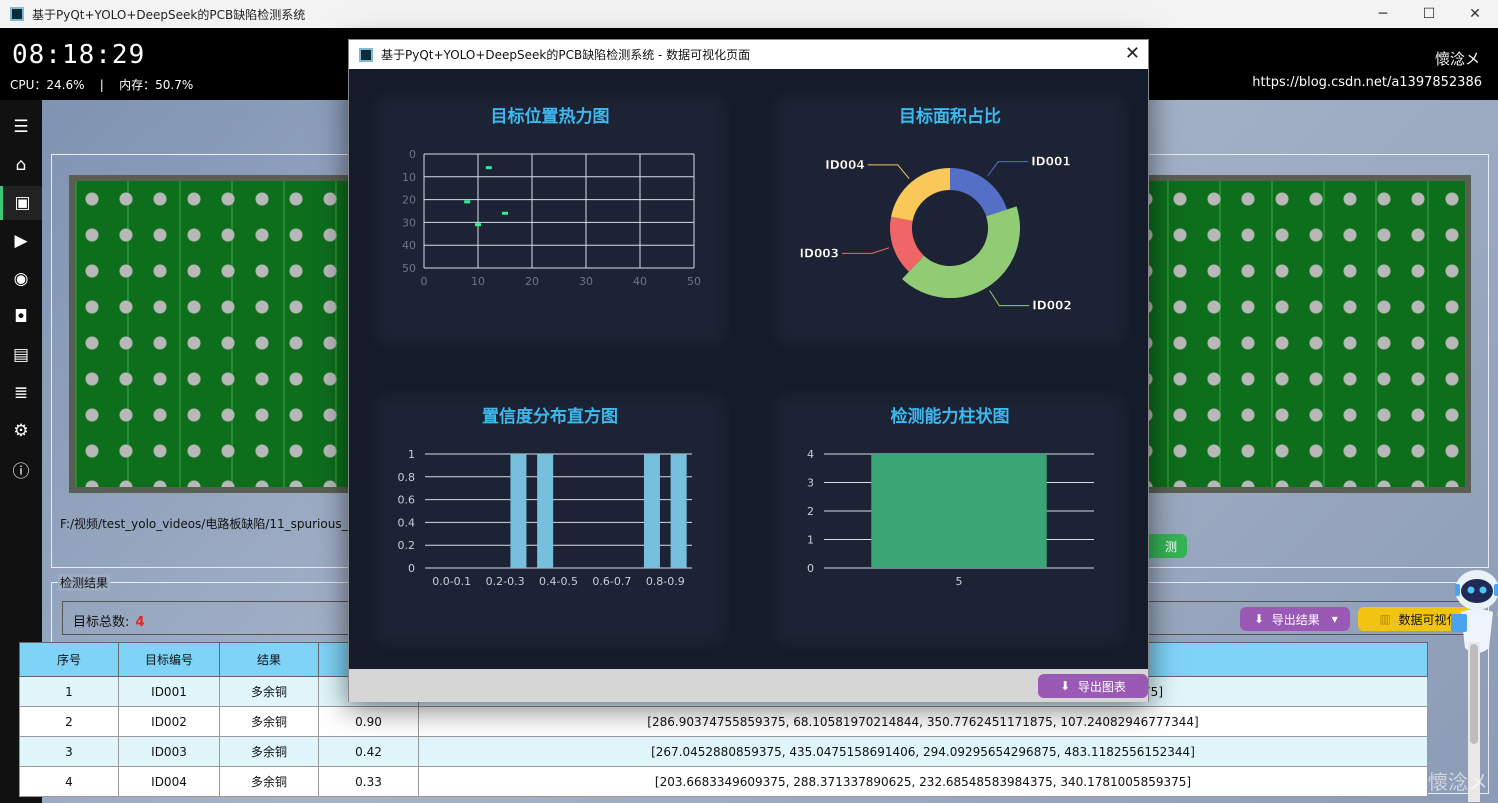  What do you see at coordinates (532, 281) in the screenshot?
I see `x-tick-label: 20` at bounding box center [532, 281].